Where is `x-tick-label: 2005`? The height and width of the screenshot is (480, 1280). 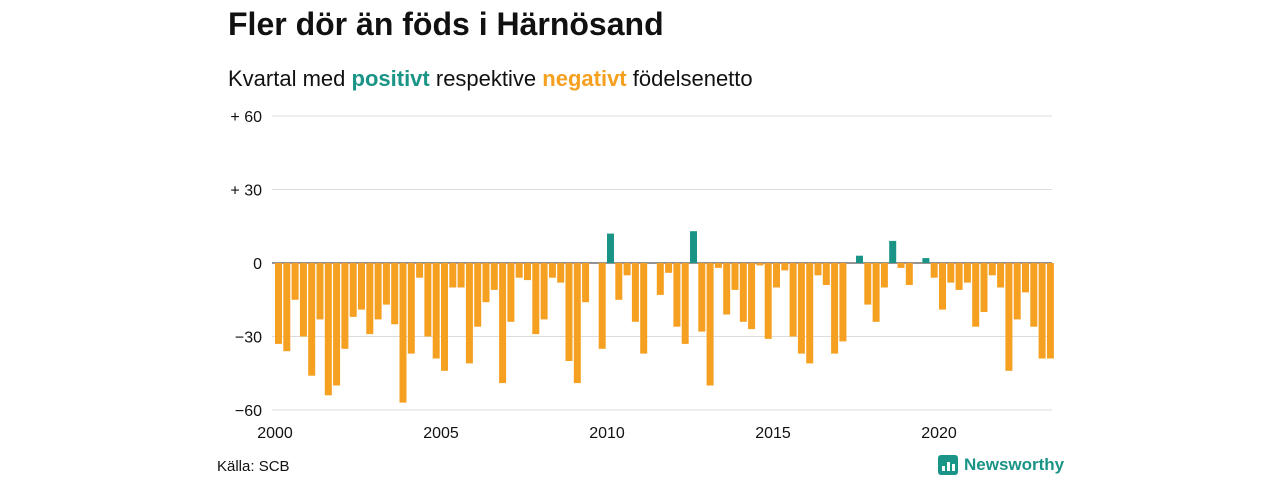 x-tick-label: 2005 is located at coordinates (441, 433).